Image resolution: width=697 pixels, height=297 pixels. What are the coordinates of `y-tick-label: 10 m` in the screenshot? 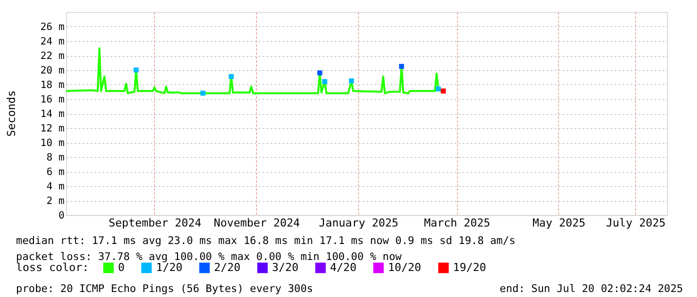 It's located at (52, 143).